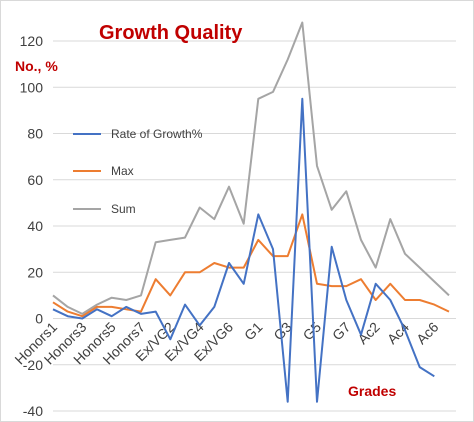  I want to click on legend-entry: Sum, so click(123, 209).